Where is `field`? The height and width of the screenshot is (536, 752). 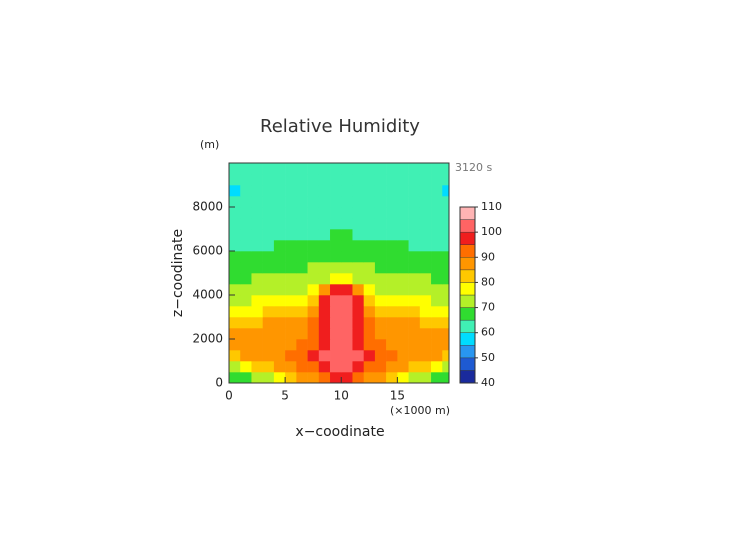
field is located at coordinates (339, 273).